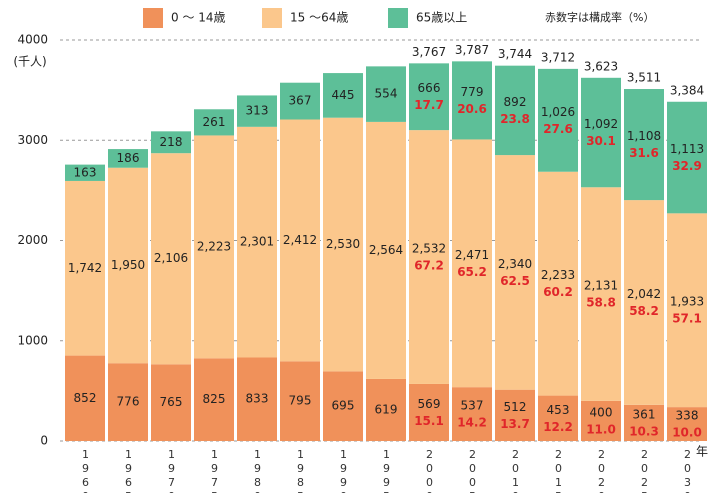 The image size is (710, 493). I want to click on value-label: 537, so click(472, 406).